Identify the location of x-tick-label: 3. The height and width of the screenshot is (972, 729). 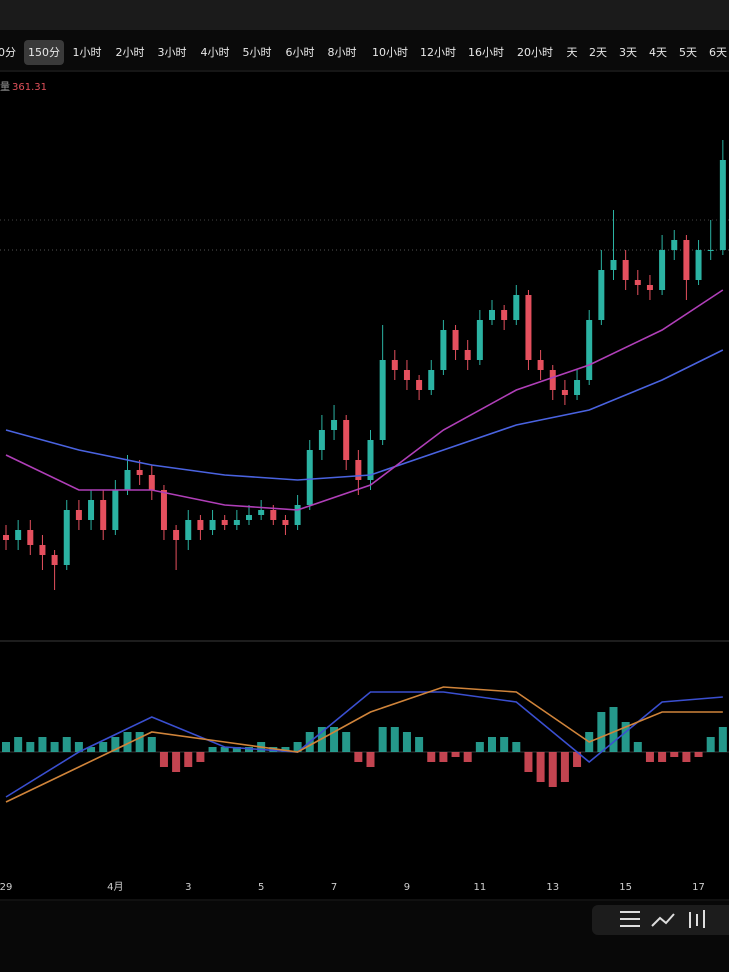
(188, 887).